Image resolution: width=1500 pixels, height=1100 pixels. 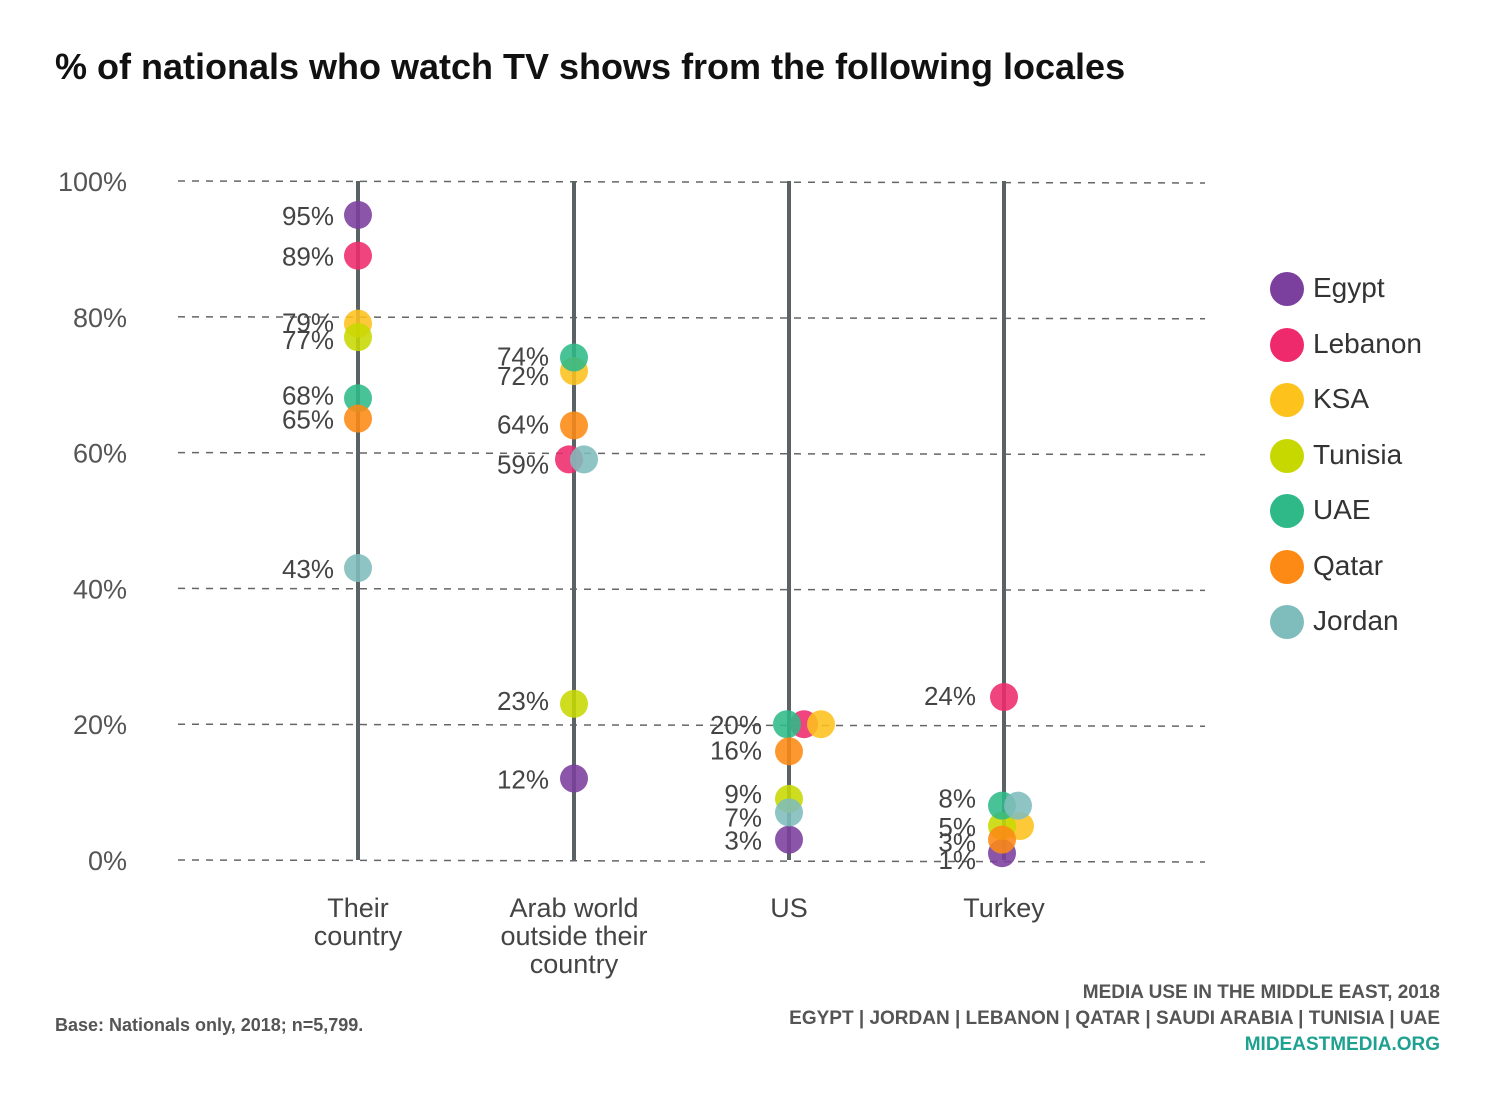 What do you see at coordinates (308, 340) in the screenshot?
I see `data-label: 77%` at bounding box center [308, 340].